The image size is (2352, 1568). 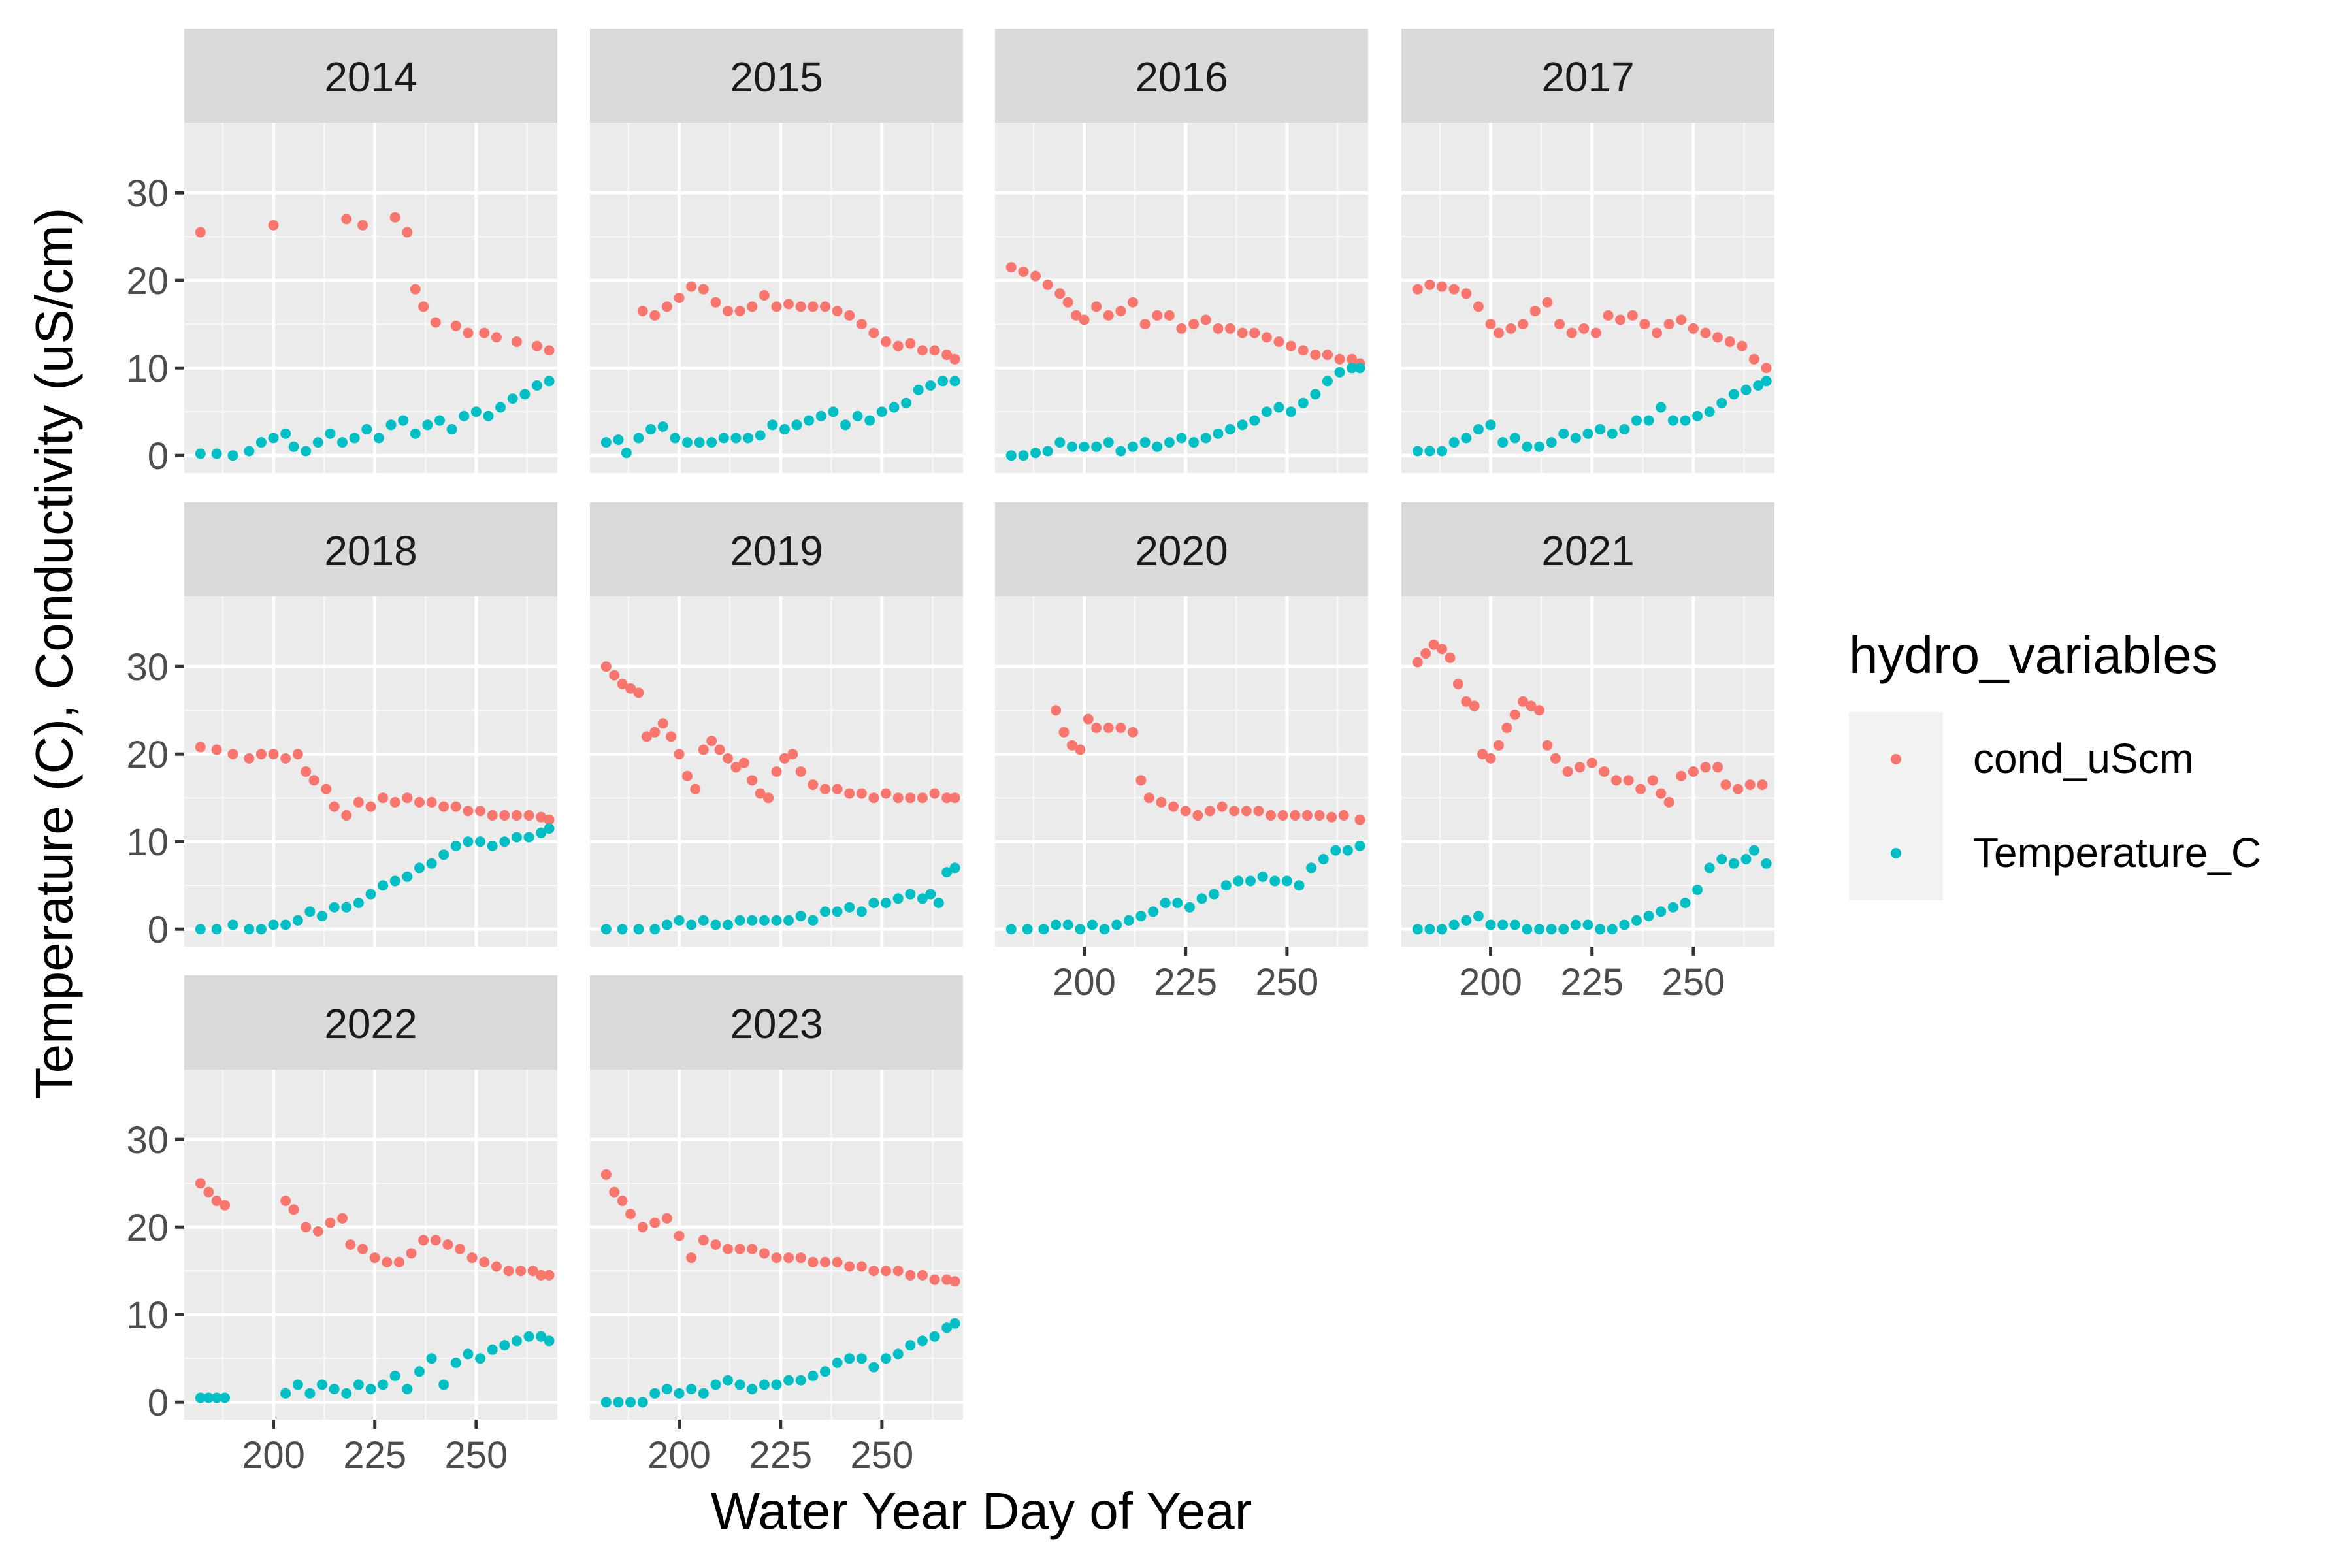 What do you see at coordinates (147, 842) in the screenshot?
I see `y-tick-label: 10` at bounding box center [147, 842].